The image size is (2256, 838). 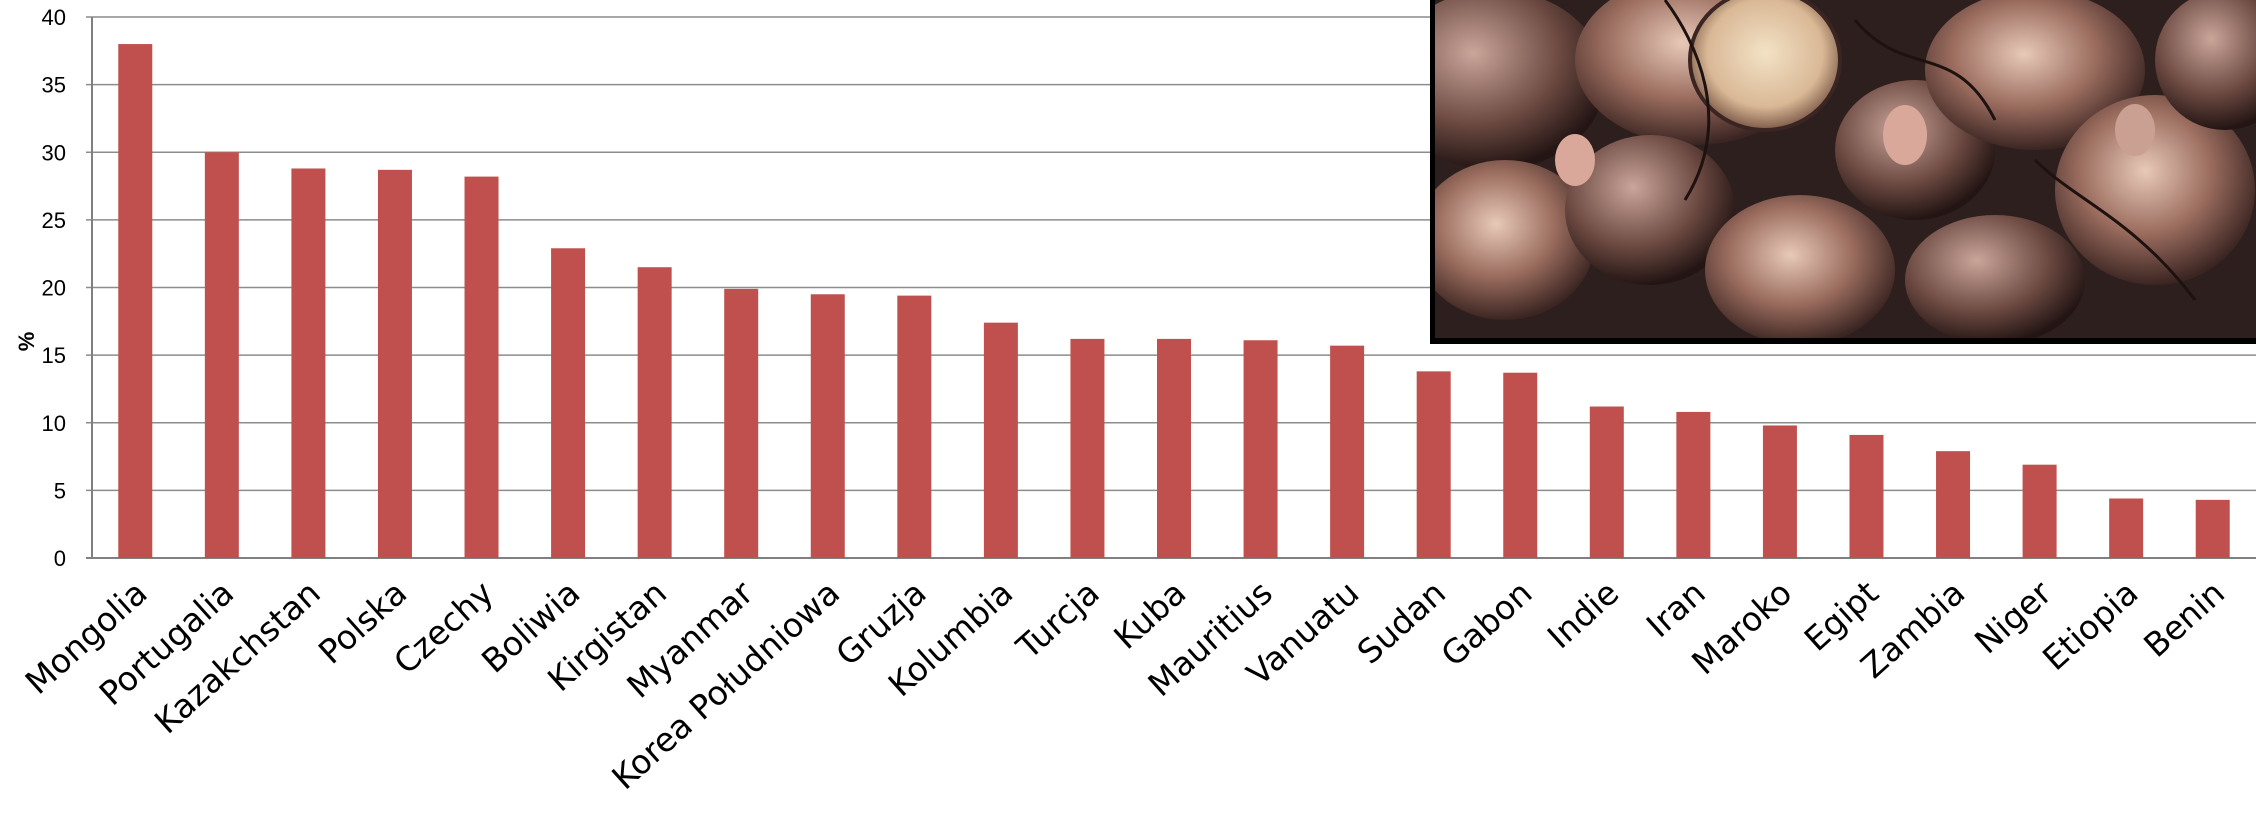 What do you see at coordinates (1606, 482) in the screenshot?
I see `bar-indie` at bounding box center [1606, 482].